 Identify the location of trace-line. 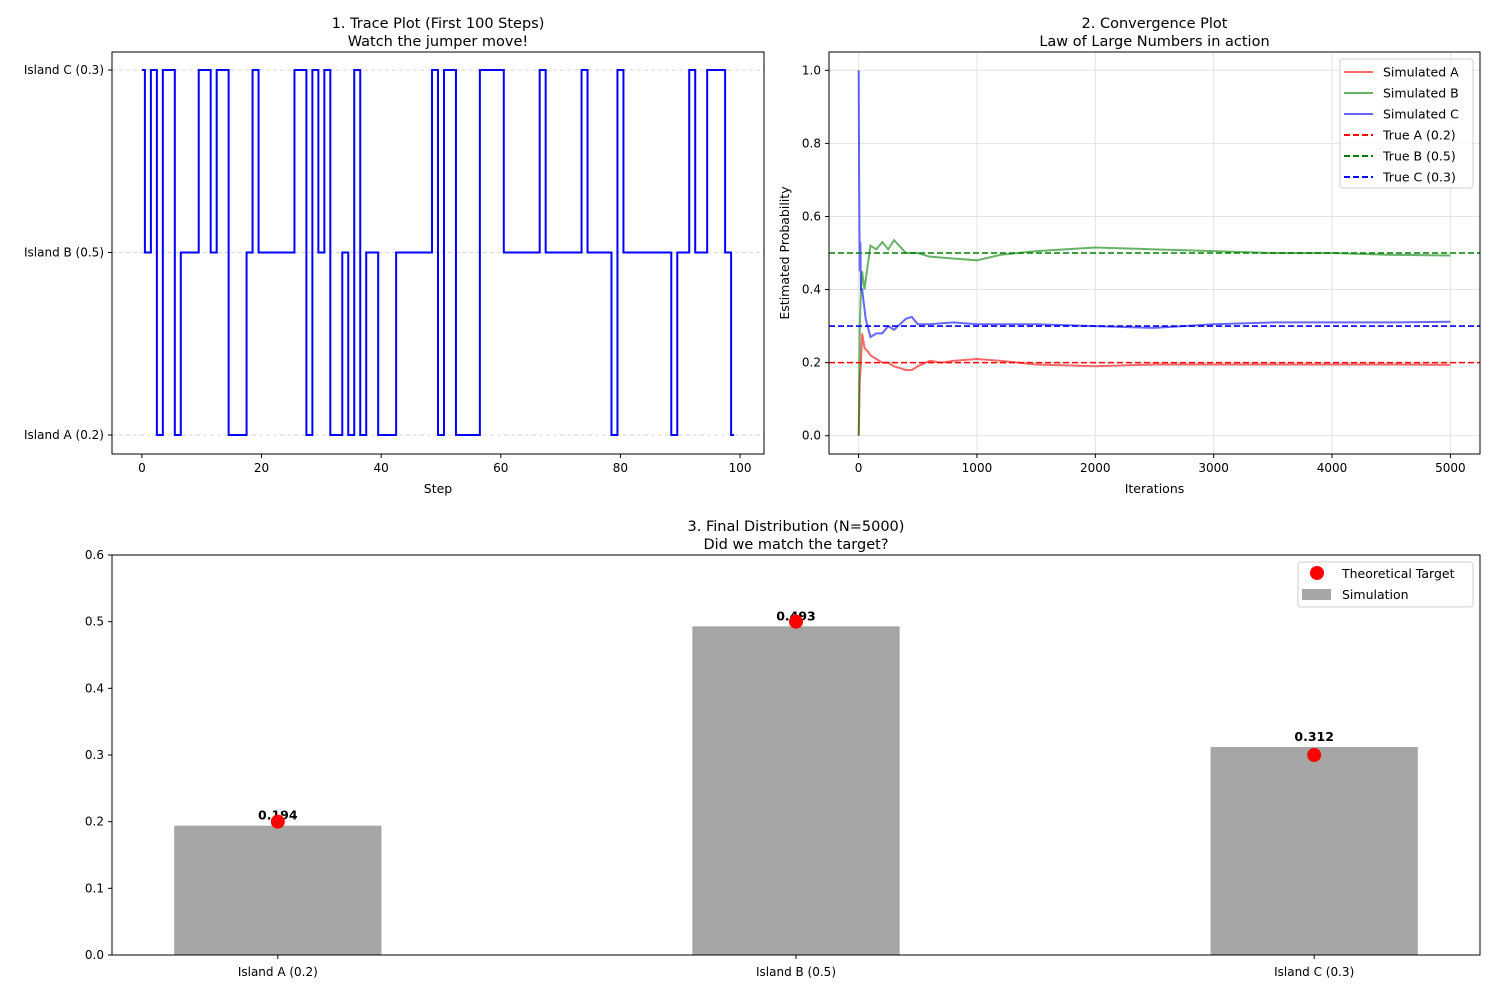
(438, 252).